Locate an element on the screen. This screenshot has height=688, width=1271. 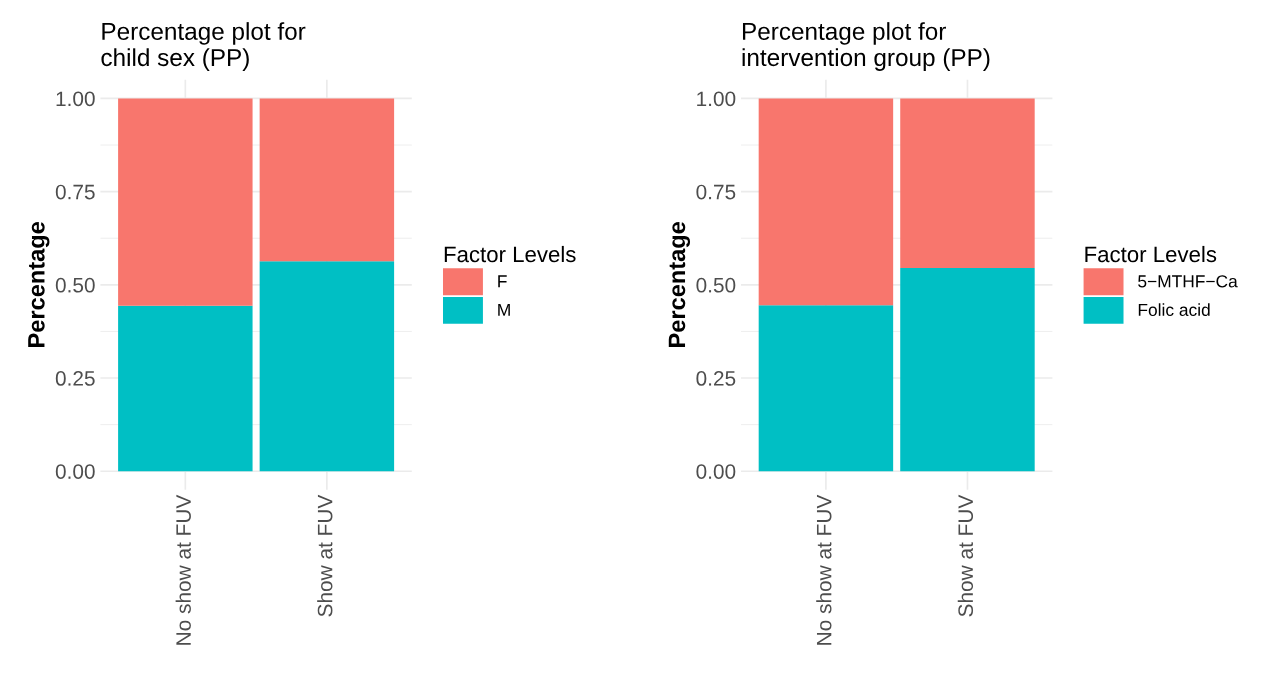
legend-label: Folic acid is located at coordinates (1174, 310).